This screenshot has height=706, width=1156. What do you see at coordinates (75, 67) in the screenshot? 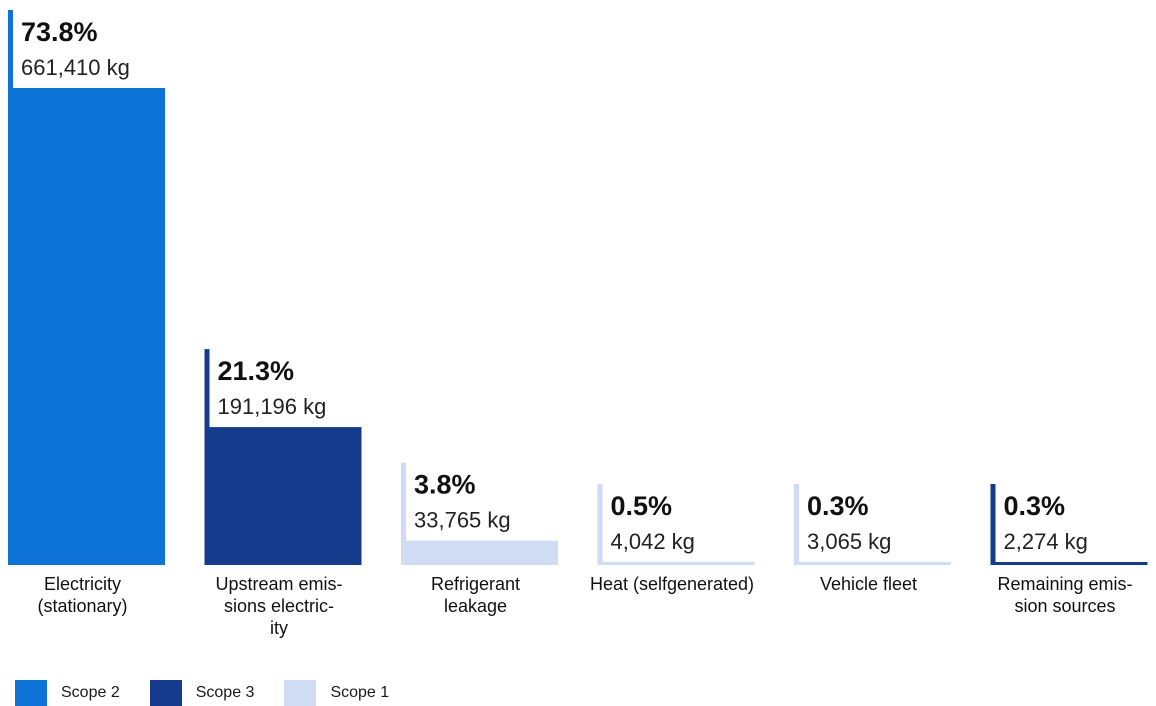
I see `value-label-1: 661,410 kg` at bounding box center [75, 67].